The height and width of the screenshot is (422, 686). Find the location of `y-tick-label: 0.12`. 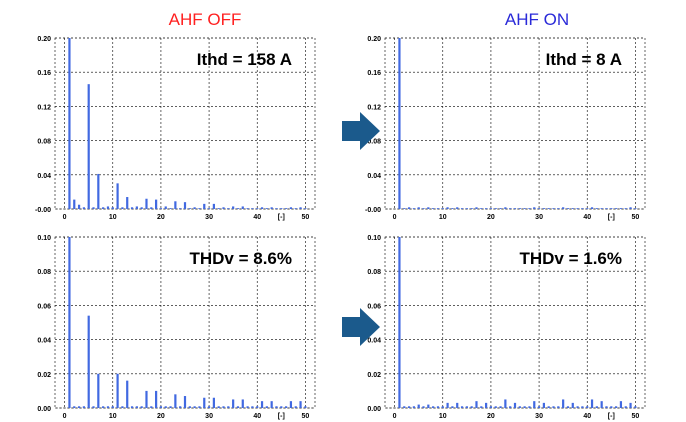

y-tick-label: 0.12 is located at coordinates (374, 107).